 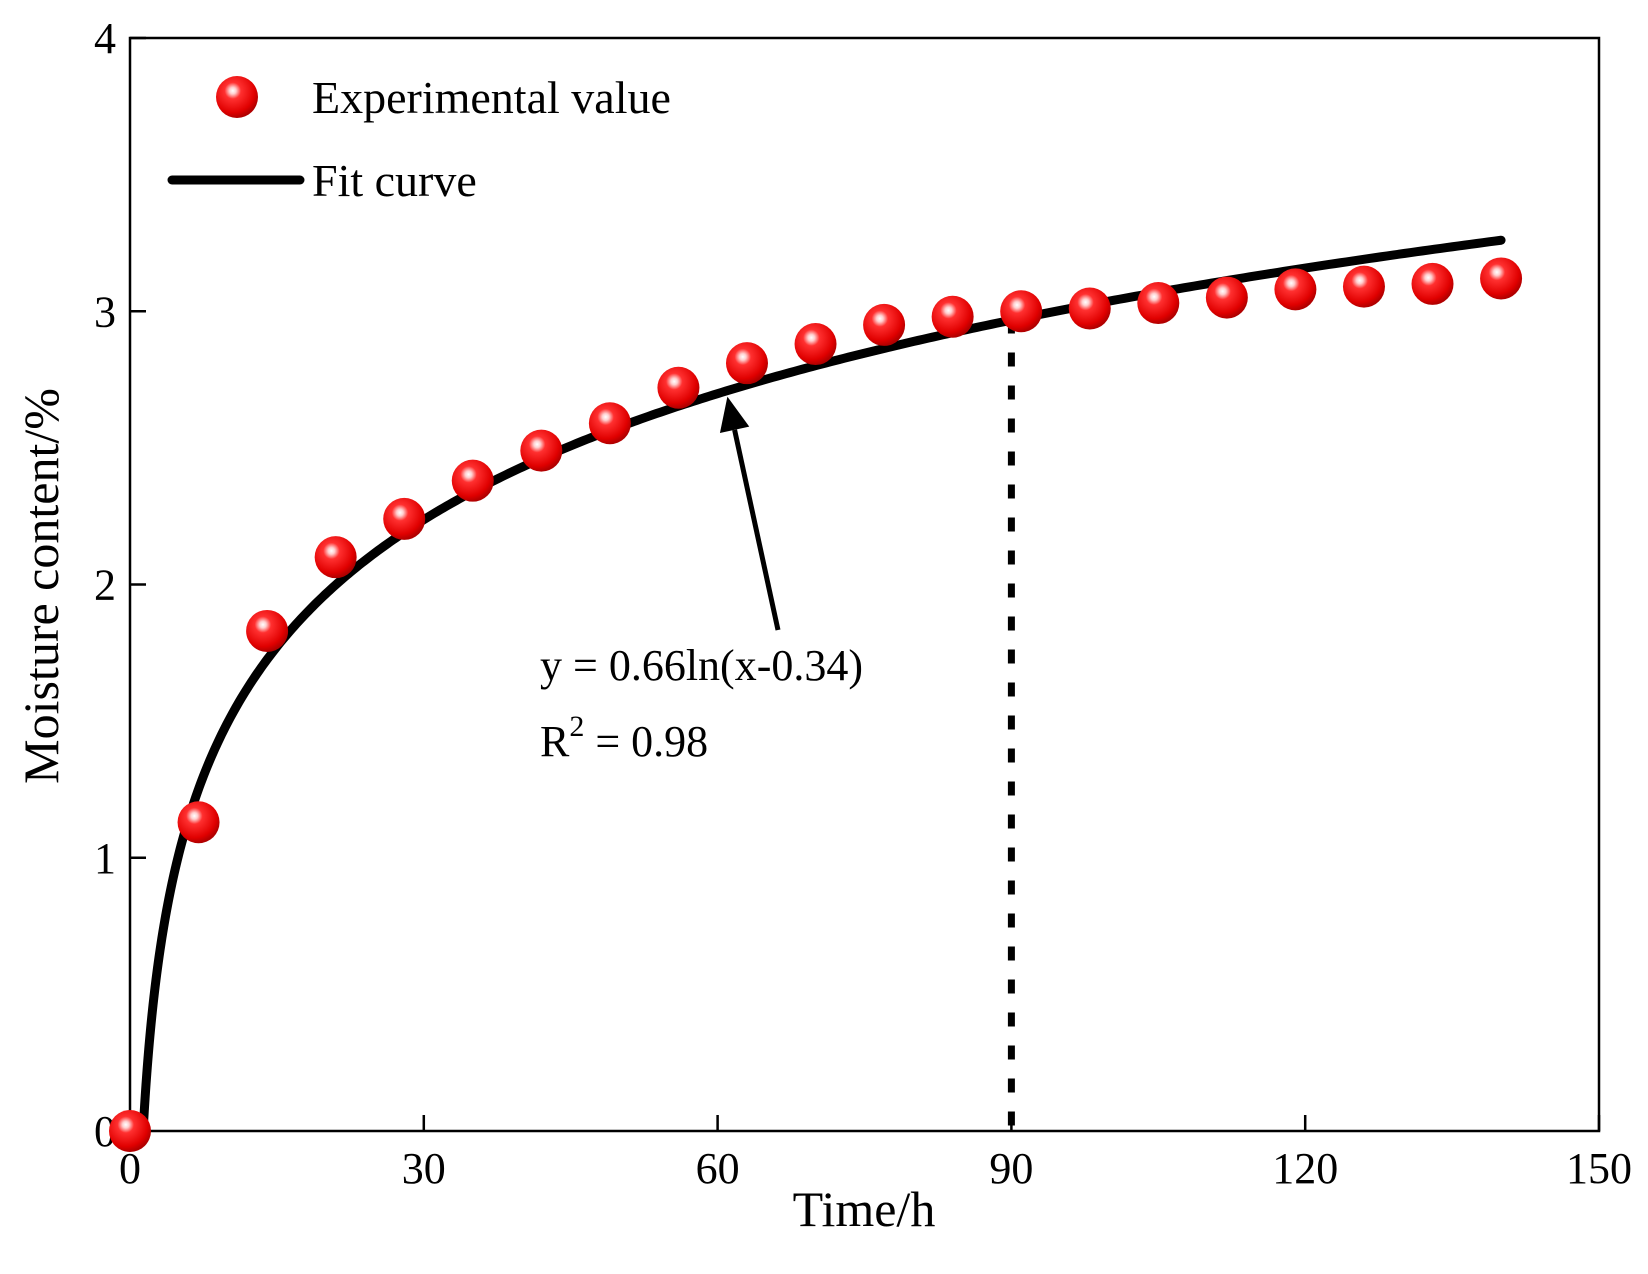 What do you see at coordinates (864, 1209) in the screenshot?
I see `x-axis-label: Time/h` at bounding box center [864, 1209].